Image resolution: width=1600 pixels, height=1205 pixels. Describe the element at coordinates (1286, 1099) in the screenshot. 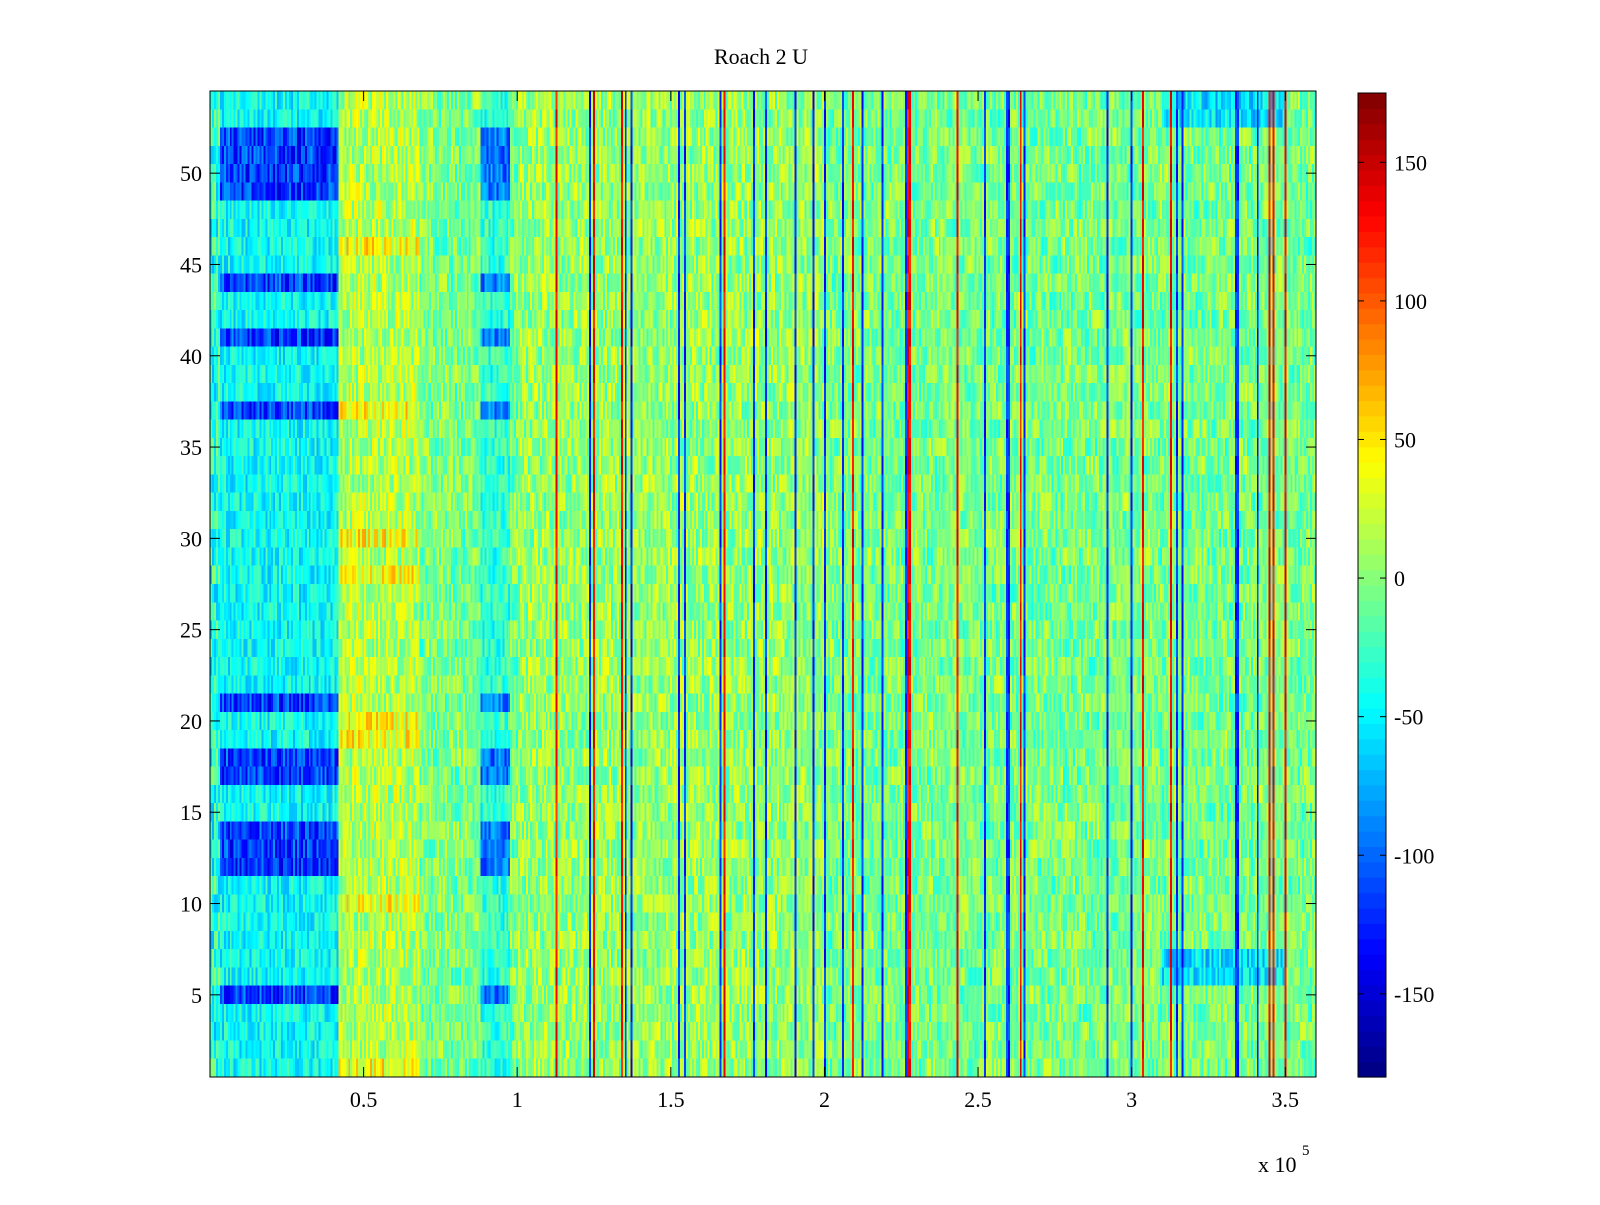

I see `x-tick-label: 3.5` at that location.